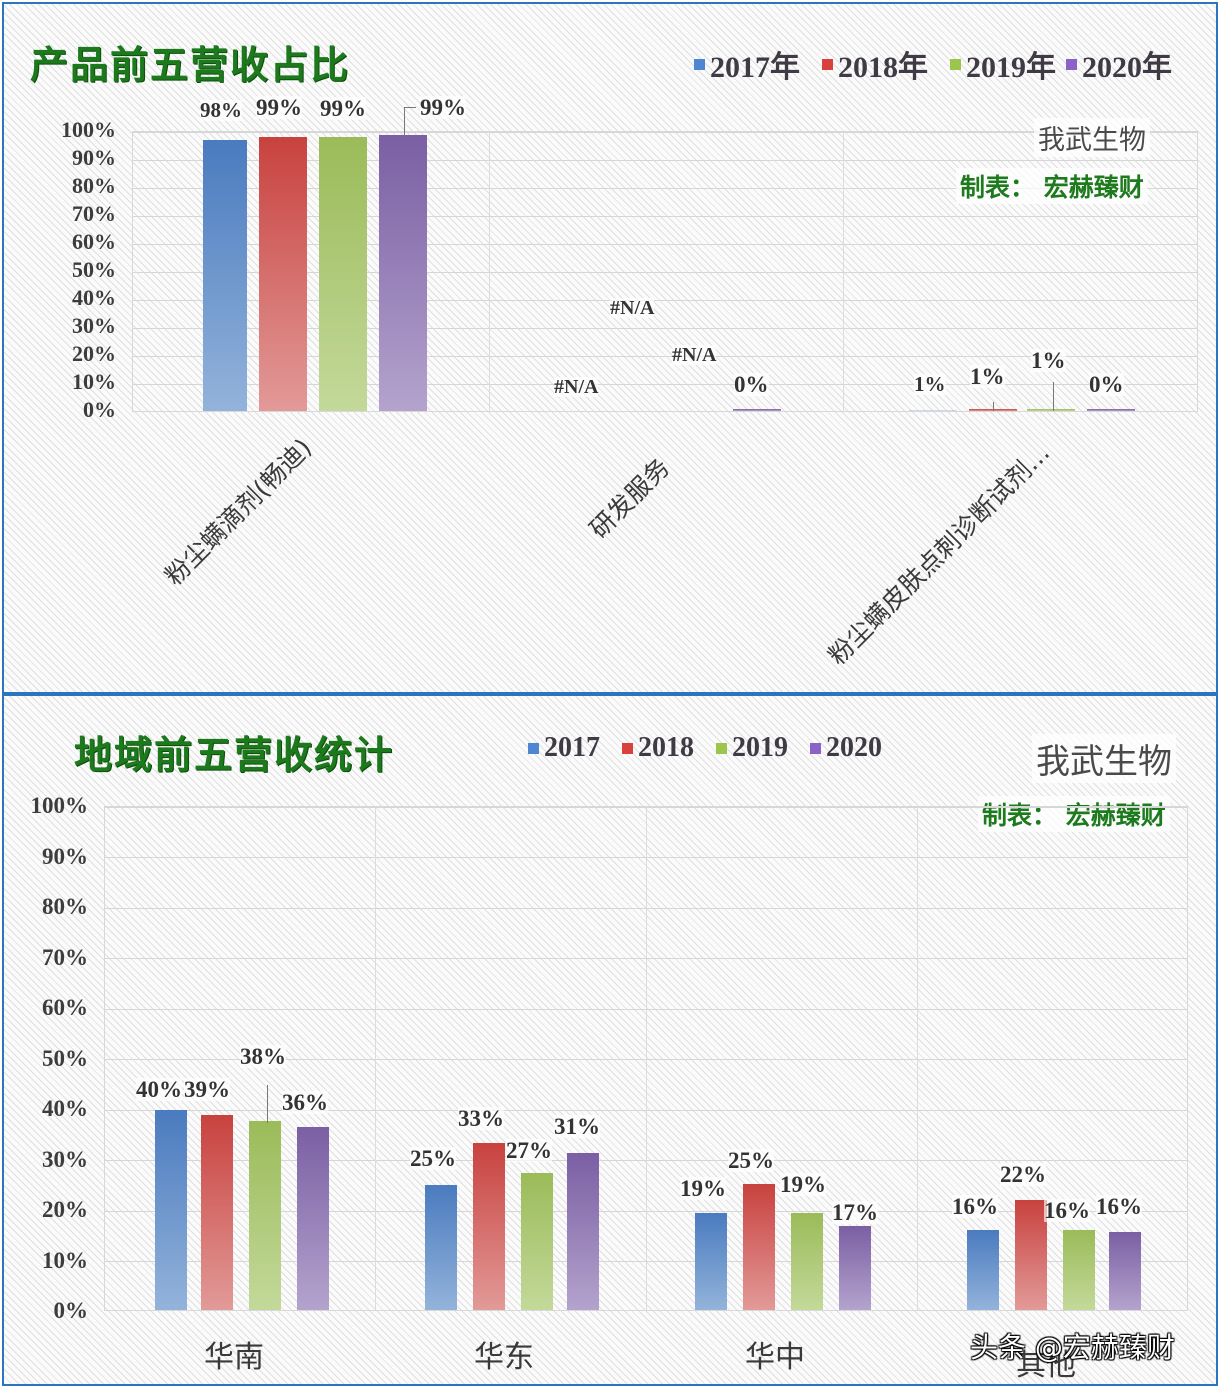 The width and height of the screenshot is (1220, 1388). I want to click on bar-2018-huanan, so click(217, 1212).